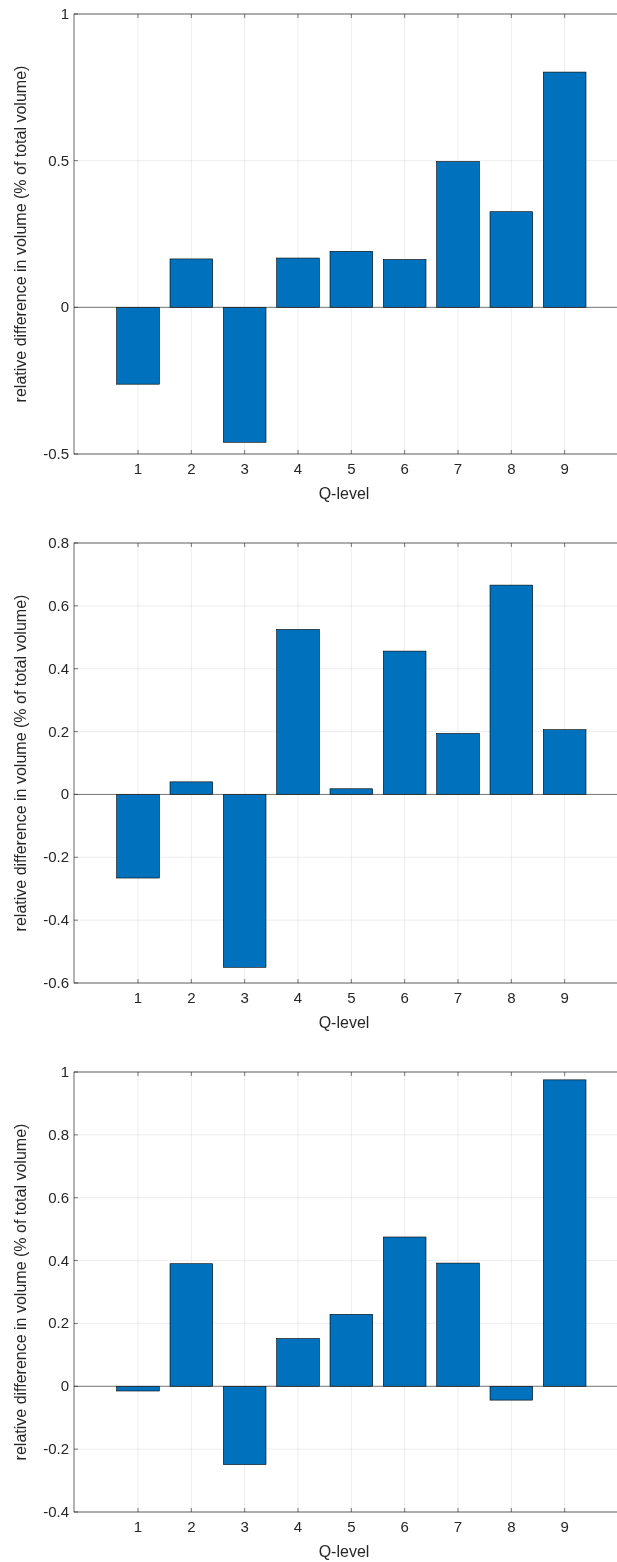 This screenshot has width=617, height=1562. What do you see at coordinates (56, 982) in the screenshot?
I see `y-tick-label: -0.6` at bounding box center [56, 982].